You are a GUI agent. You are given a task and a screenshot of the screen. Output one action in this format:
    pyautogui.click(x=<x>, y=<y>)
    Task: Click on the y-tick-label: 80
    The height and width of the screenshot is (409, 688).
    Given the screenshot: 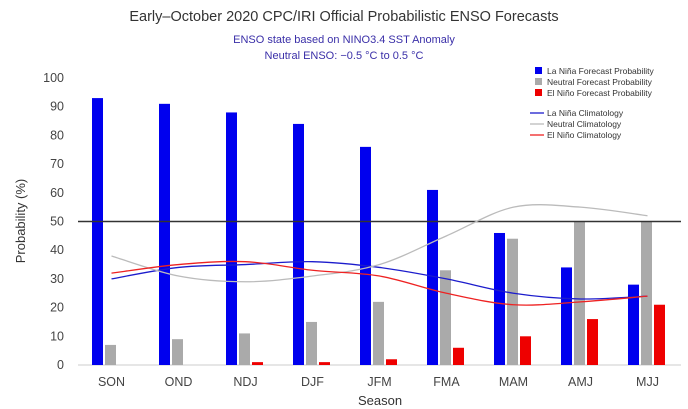 What is the action you would take?
    pyautogui.click(x=57, y=135)
    